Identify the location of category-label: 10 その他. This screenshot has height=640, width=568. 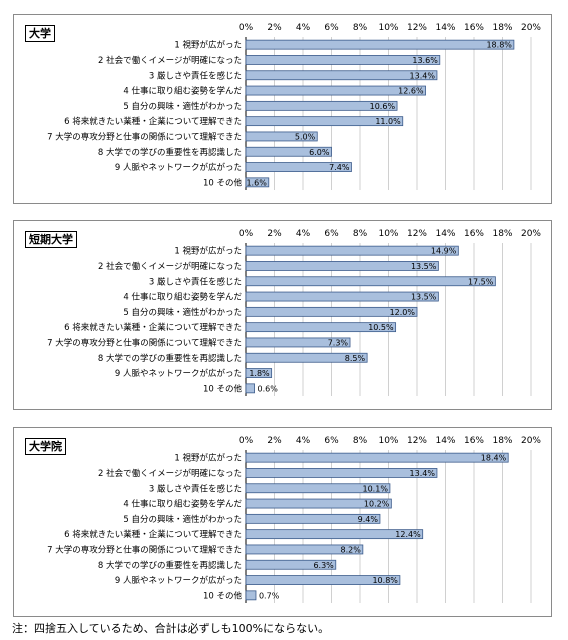
(223, 388).